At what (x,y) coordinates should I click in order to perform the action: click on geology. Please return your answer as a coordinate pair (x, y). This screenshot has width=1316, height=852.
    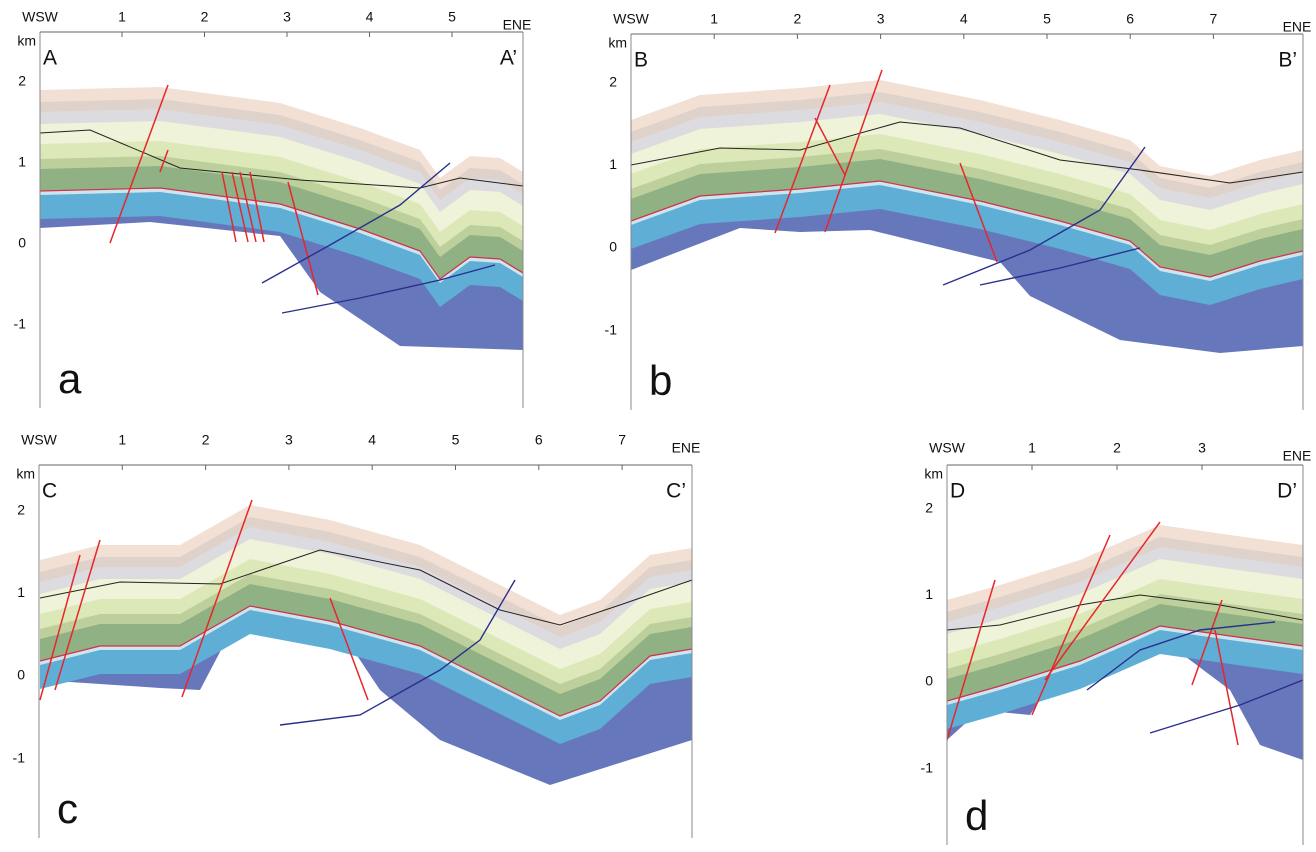
    Looking at the image, I should click on (1125, 640).